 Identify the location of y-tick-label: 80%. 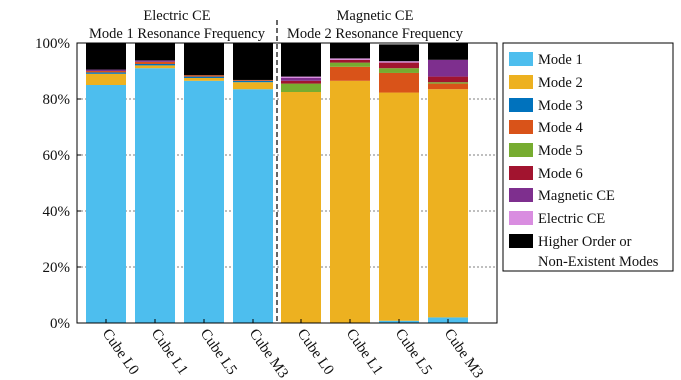
(57, 100).